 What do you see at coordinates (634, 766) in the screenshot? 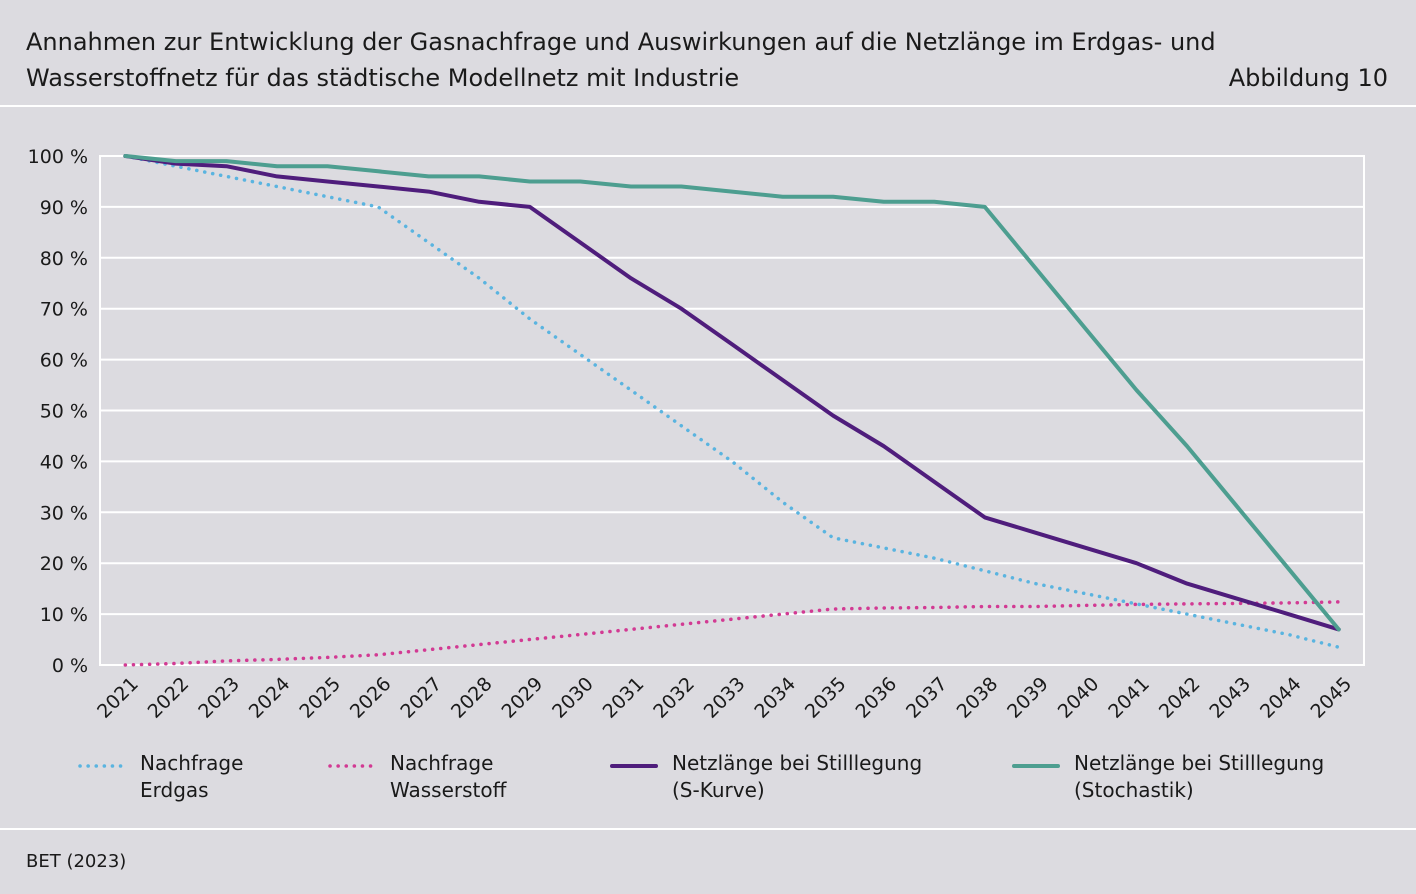
I see `legend-swatch-netzlaenge-s-kurve` at bounding box center [634, 766].